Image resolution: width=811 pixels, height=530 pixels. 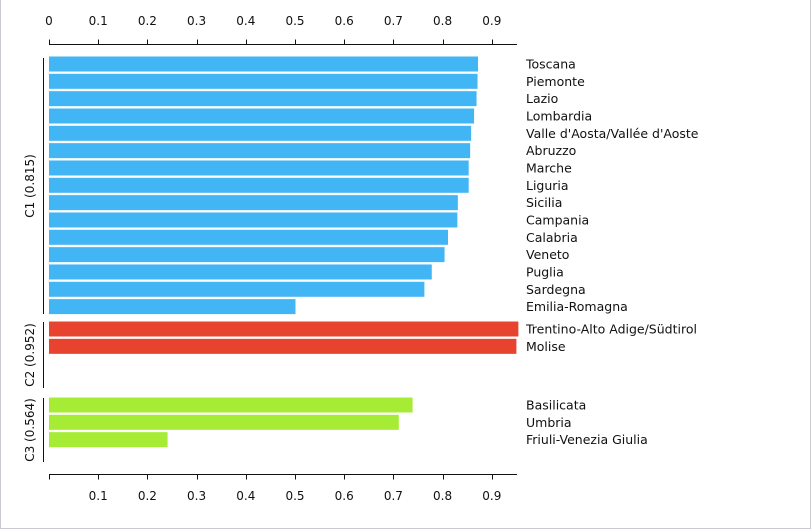 What do you see at coordinates (587, 439) in the screenshot?
I see `row-label: Friuli-Venezia Giulia` at bounding box center [587, 439].